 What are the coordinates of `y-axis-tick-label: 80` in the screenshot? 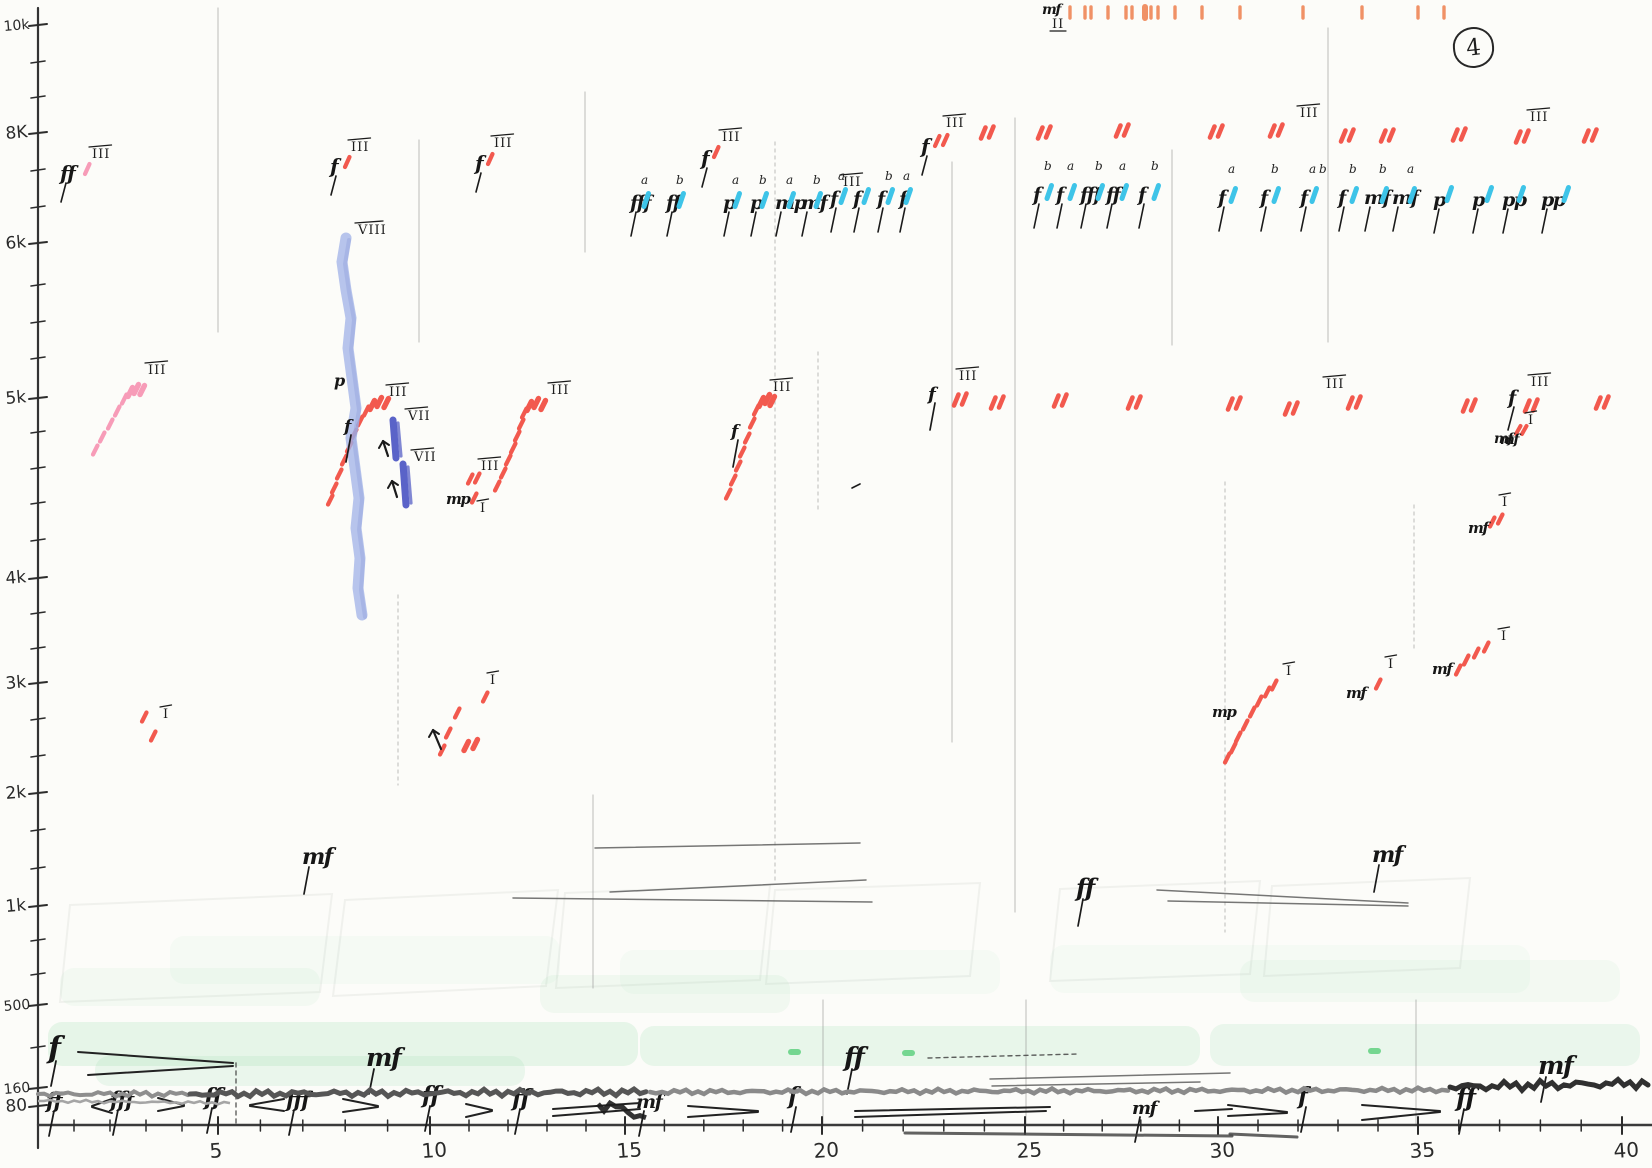 It's located at (16, 1106).